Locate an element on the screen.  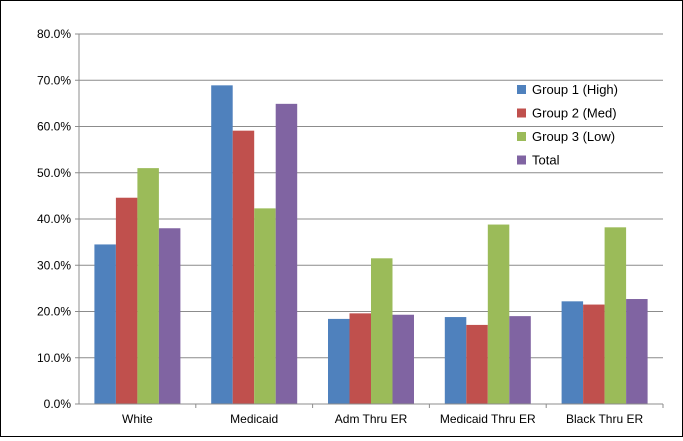
x-tick-label: White is located at coordinates (137, 419).